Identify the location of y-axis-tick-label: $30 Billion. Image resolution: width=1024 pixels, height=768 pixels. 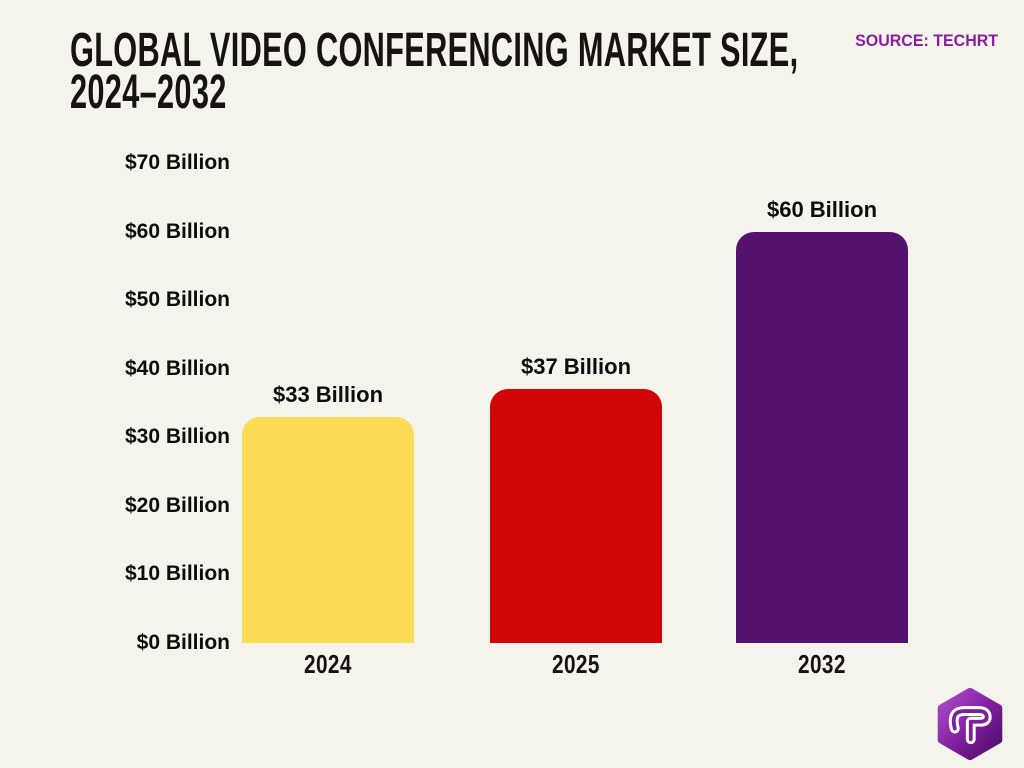
(177, 437).